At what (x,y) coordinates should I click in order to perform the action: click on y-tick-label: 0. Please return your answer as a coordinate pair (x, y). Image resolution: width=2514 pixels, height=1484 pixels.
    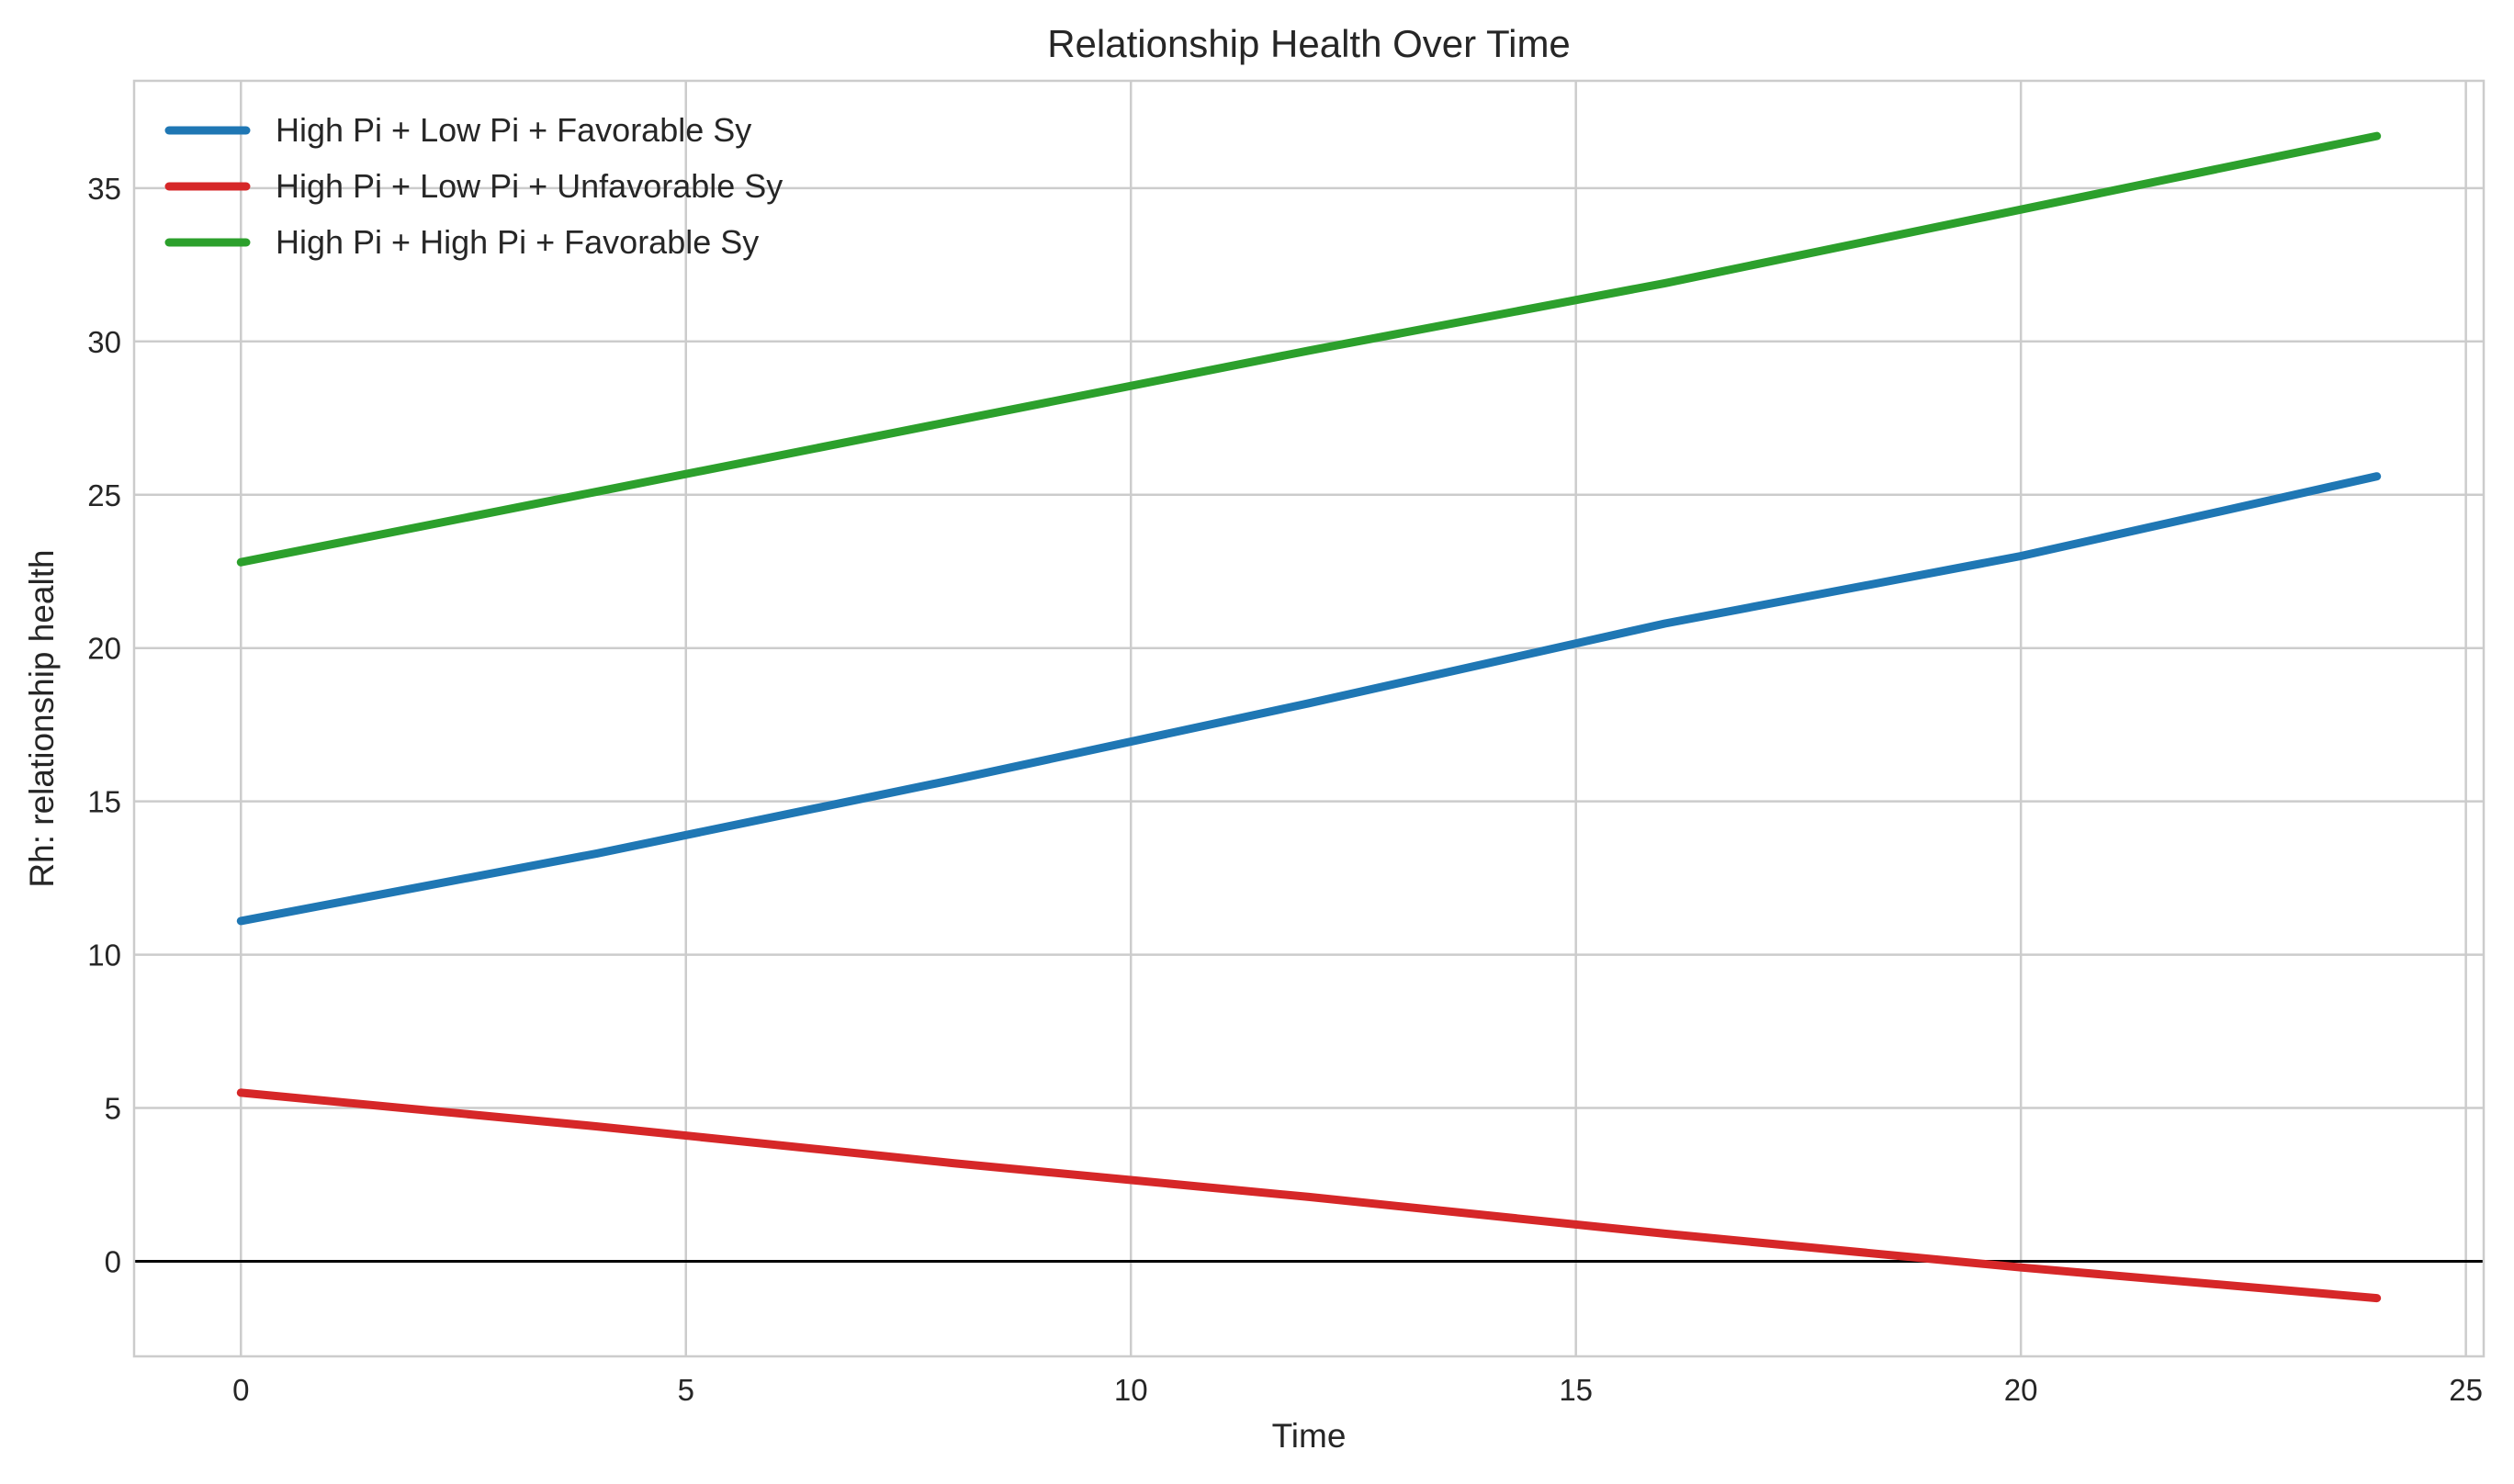
    Looking at the image, I should click on (113, 1261).